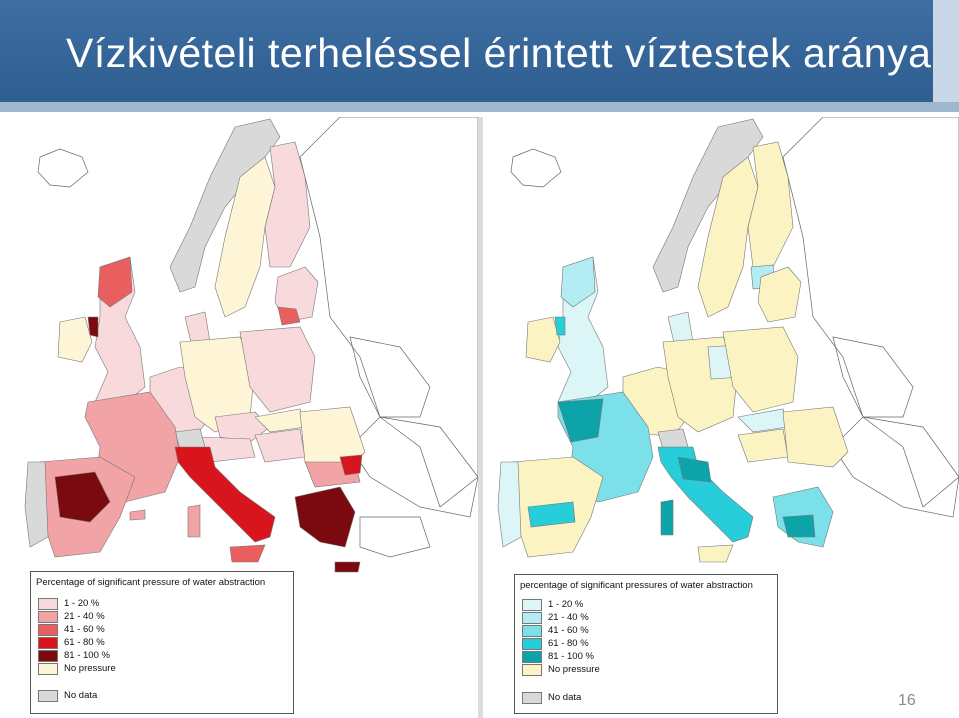  Describe the element at coordinates (75, 339) in the screenshot. I see `ireland` at that location.